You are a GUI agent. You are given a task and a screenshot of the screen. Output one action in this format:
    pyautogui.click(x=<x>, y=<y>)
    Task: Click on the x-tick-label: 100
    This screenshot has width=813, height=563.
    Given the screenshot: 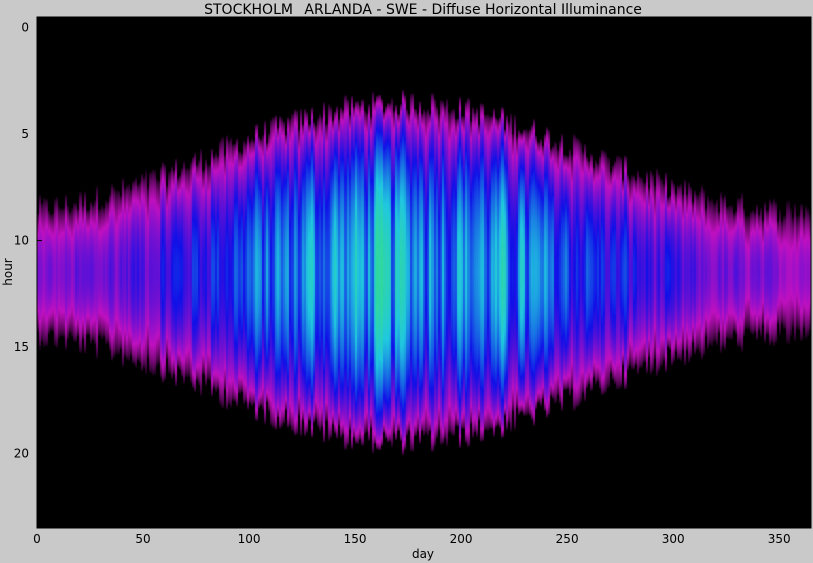 What is the action you would take?
    pyautogui.click(x=249, y=539)
    